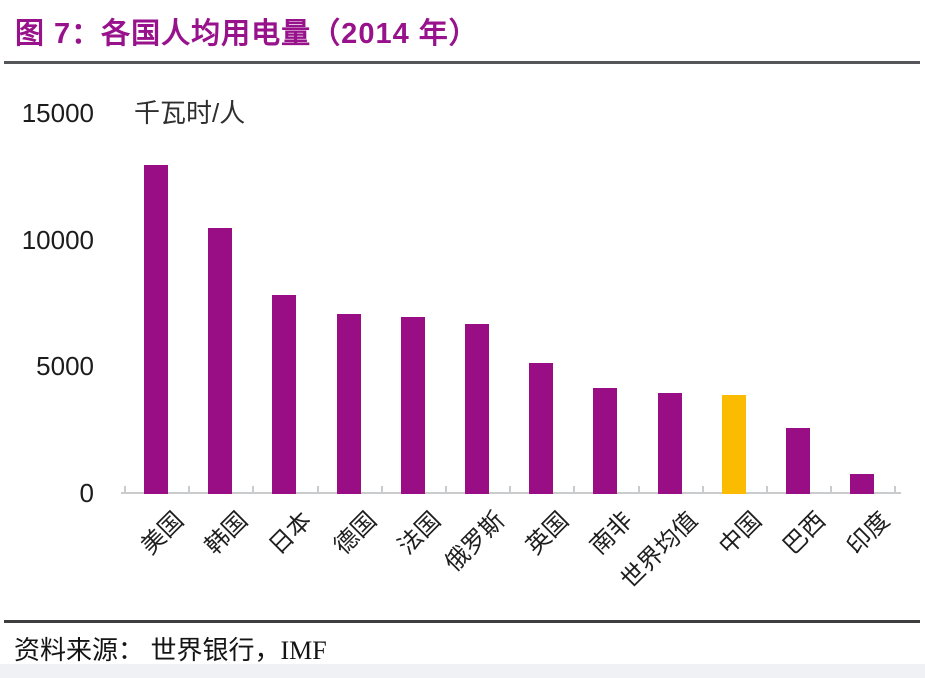 Image resolution: width=925 pixels, height=678 pixels. What do you see at coordinates (805, 533) in the screenshot?
I see `category-label: 巴西` at bounding box center [805, 533].